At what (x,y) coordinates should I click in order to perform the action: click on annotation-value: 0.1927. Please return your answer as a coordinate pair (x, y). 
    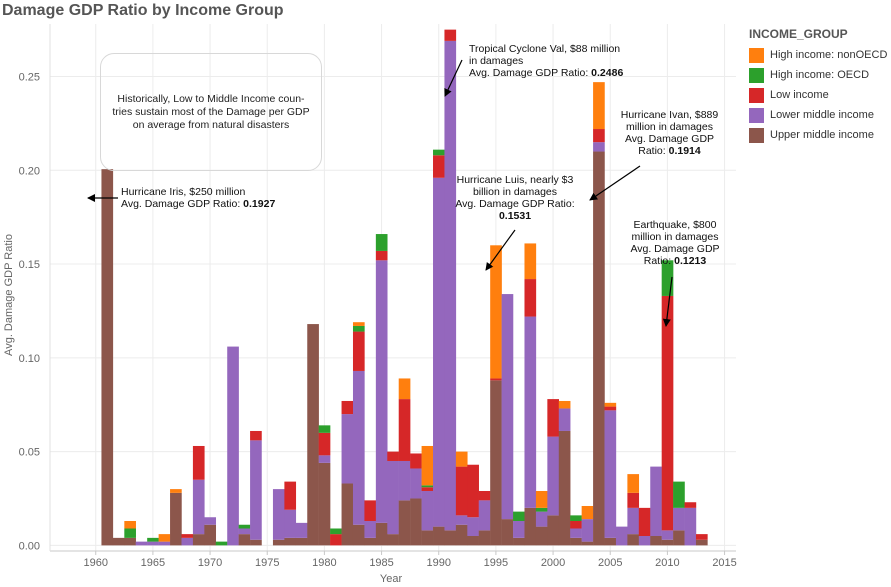
    Looking at the image, I should click on (259, 204).